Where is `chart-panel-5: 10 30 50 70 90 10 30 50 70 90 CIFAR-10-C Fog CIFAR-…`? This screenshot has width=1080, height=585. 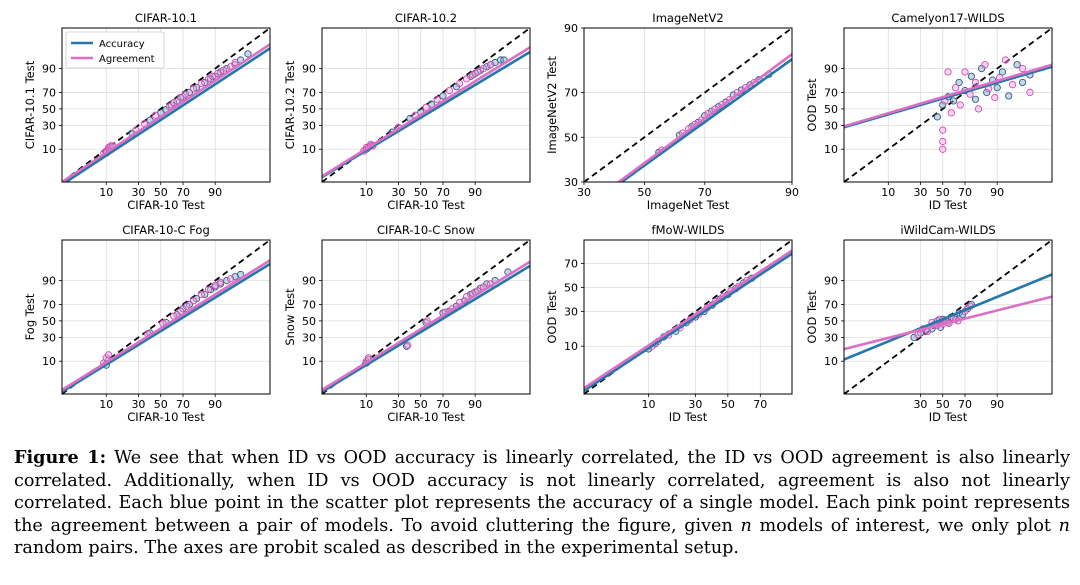 chart-panel-5: 10 30 50 70 90 10 30 50 70 90 CIFAR-10-C Fog CIFAR-… is located at coordinates (147, 323).